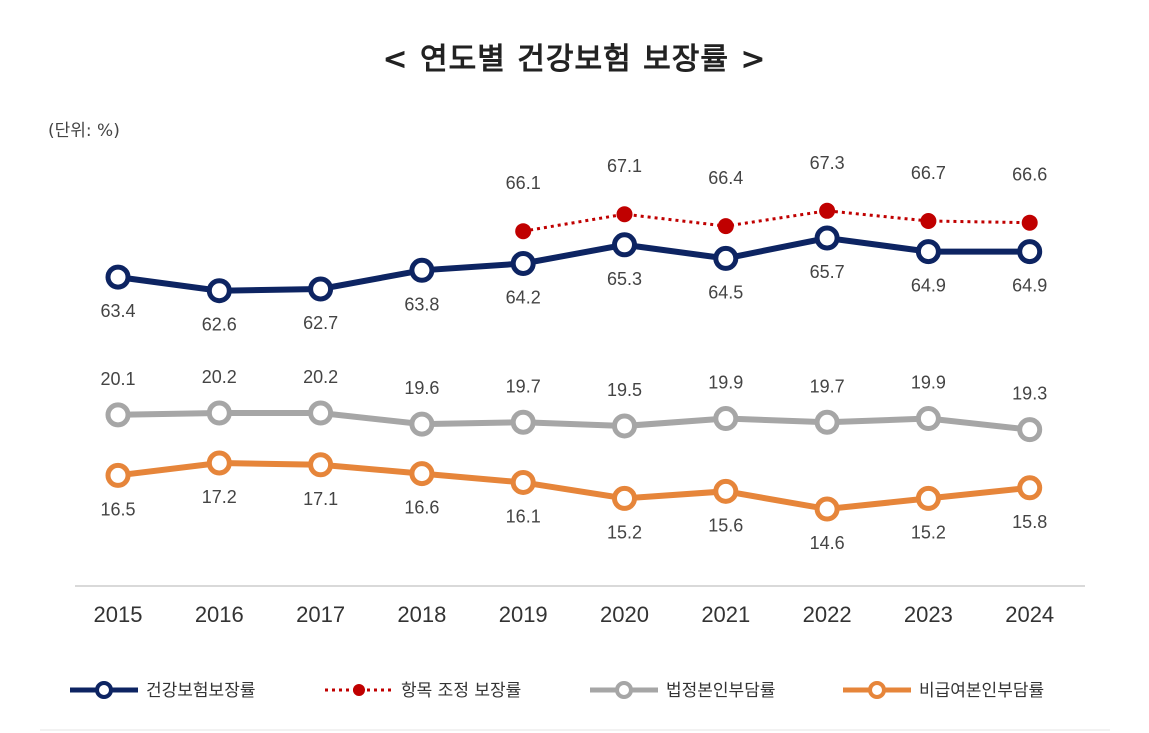 The width and height of the screenshot is (1149, 733). Describe the element at coordinates (827, 543) in the screenshot. I see `data-label: 14.6` at that location.